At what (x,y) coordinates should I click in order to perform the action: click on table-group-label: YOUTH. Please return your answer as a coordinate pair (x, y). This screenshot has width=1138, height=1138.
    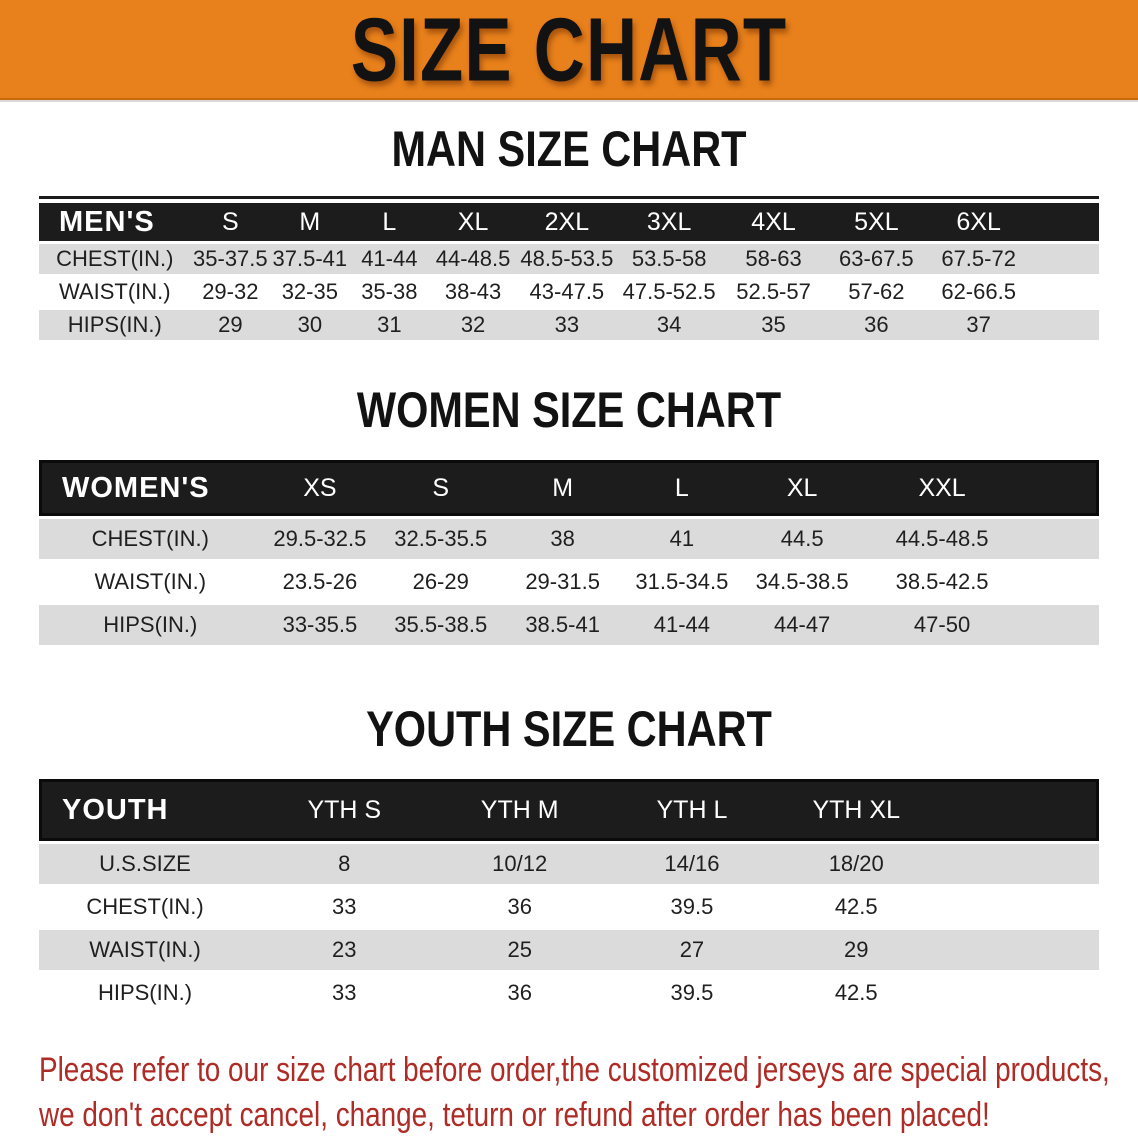
    Looking at the image, I should click on (145, 810).